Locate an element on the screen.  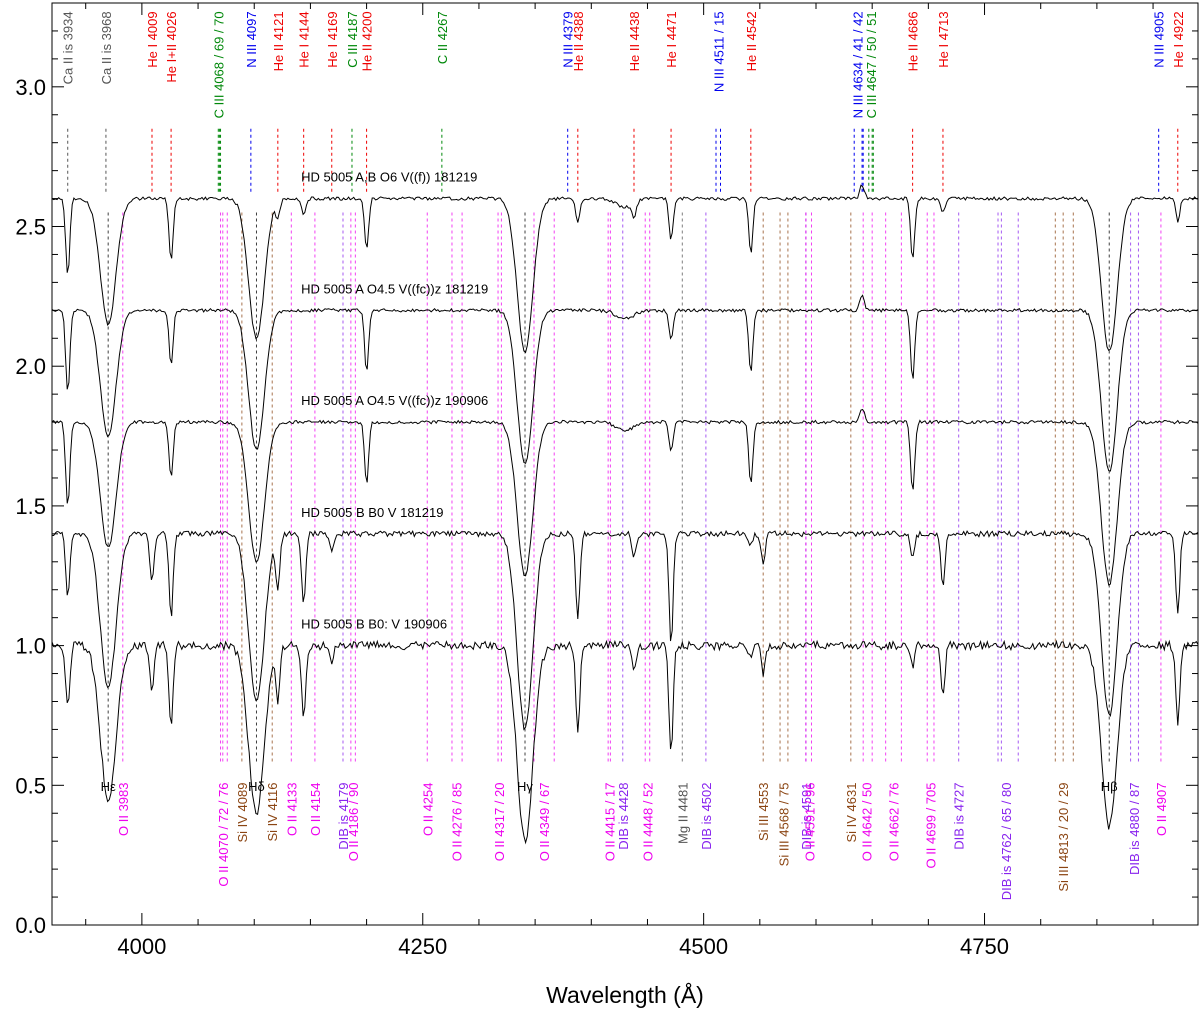
bottom-line-label: DIB is 4502 is located at coordinates (706, 816).